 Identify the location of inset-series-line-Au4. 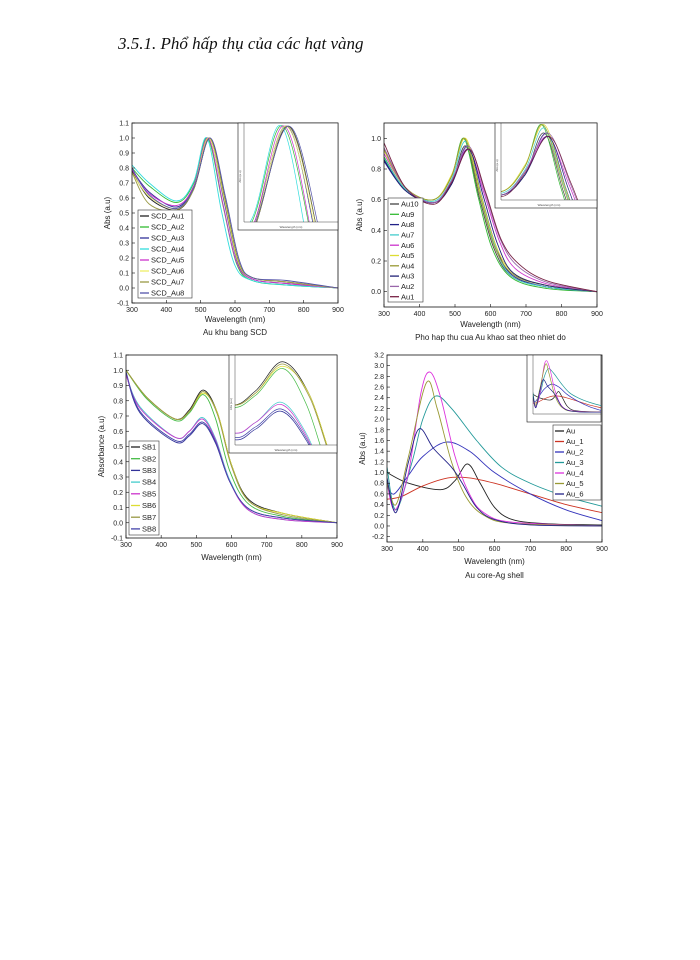
(535, 162).